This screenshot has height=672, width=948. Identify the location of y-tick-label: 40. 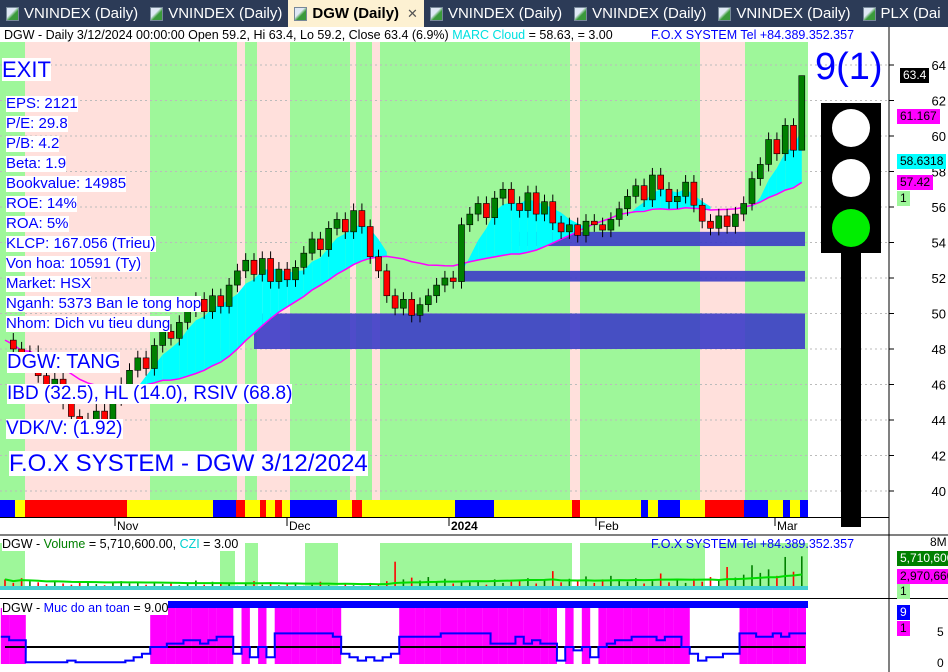
(939, 491).